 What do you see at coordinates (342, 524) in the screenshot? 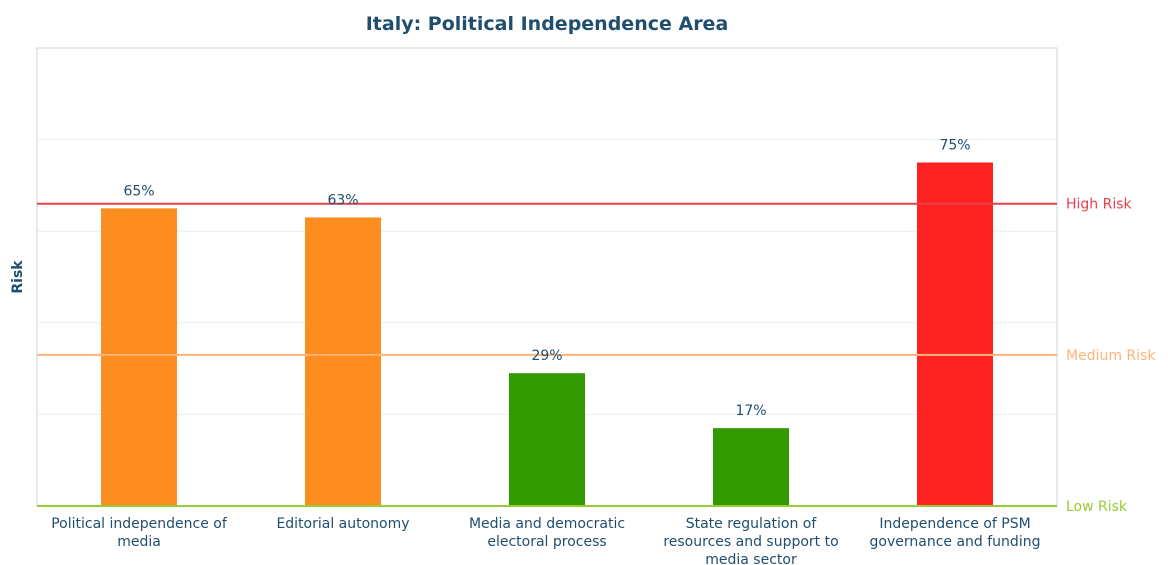
I see `category-label-2: Editorial autonomy` at bounding box center [342, 524].